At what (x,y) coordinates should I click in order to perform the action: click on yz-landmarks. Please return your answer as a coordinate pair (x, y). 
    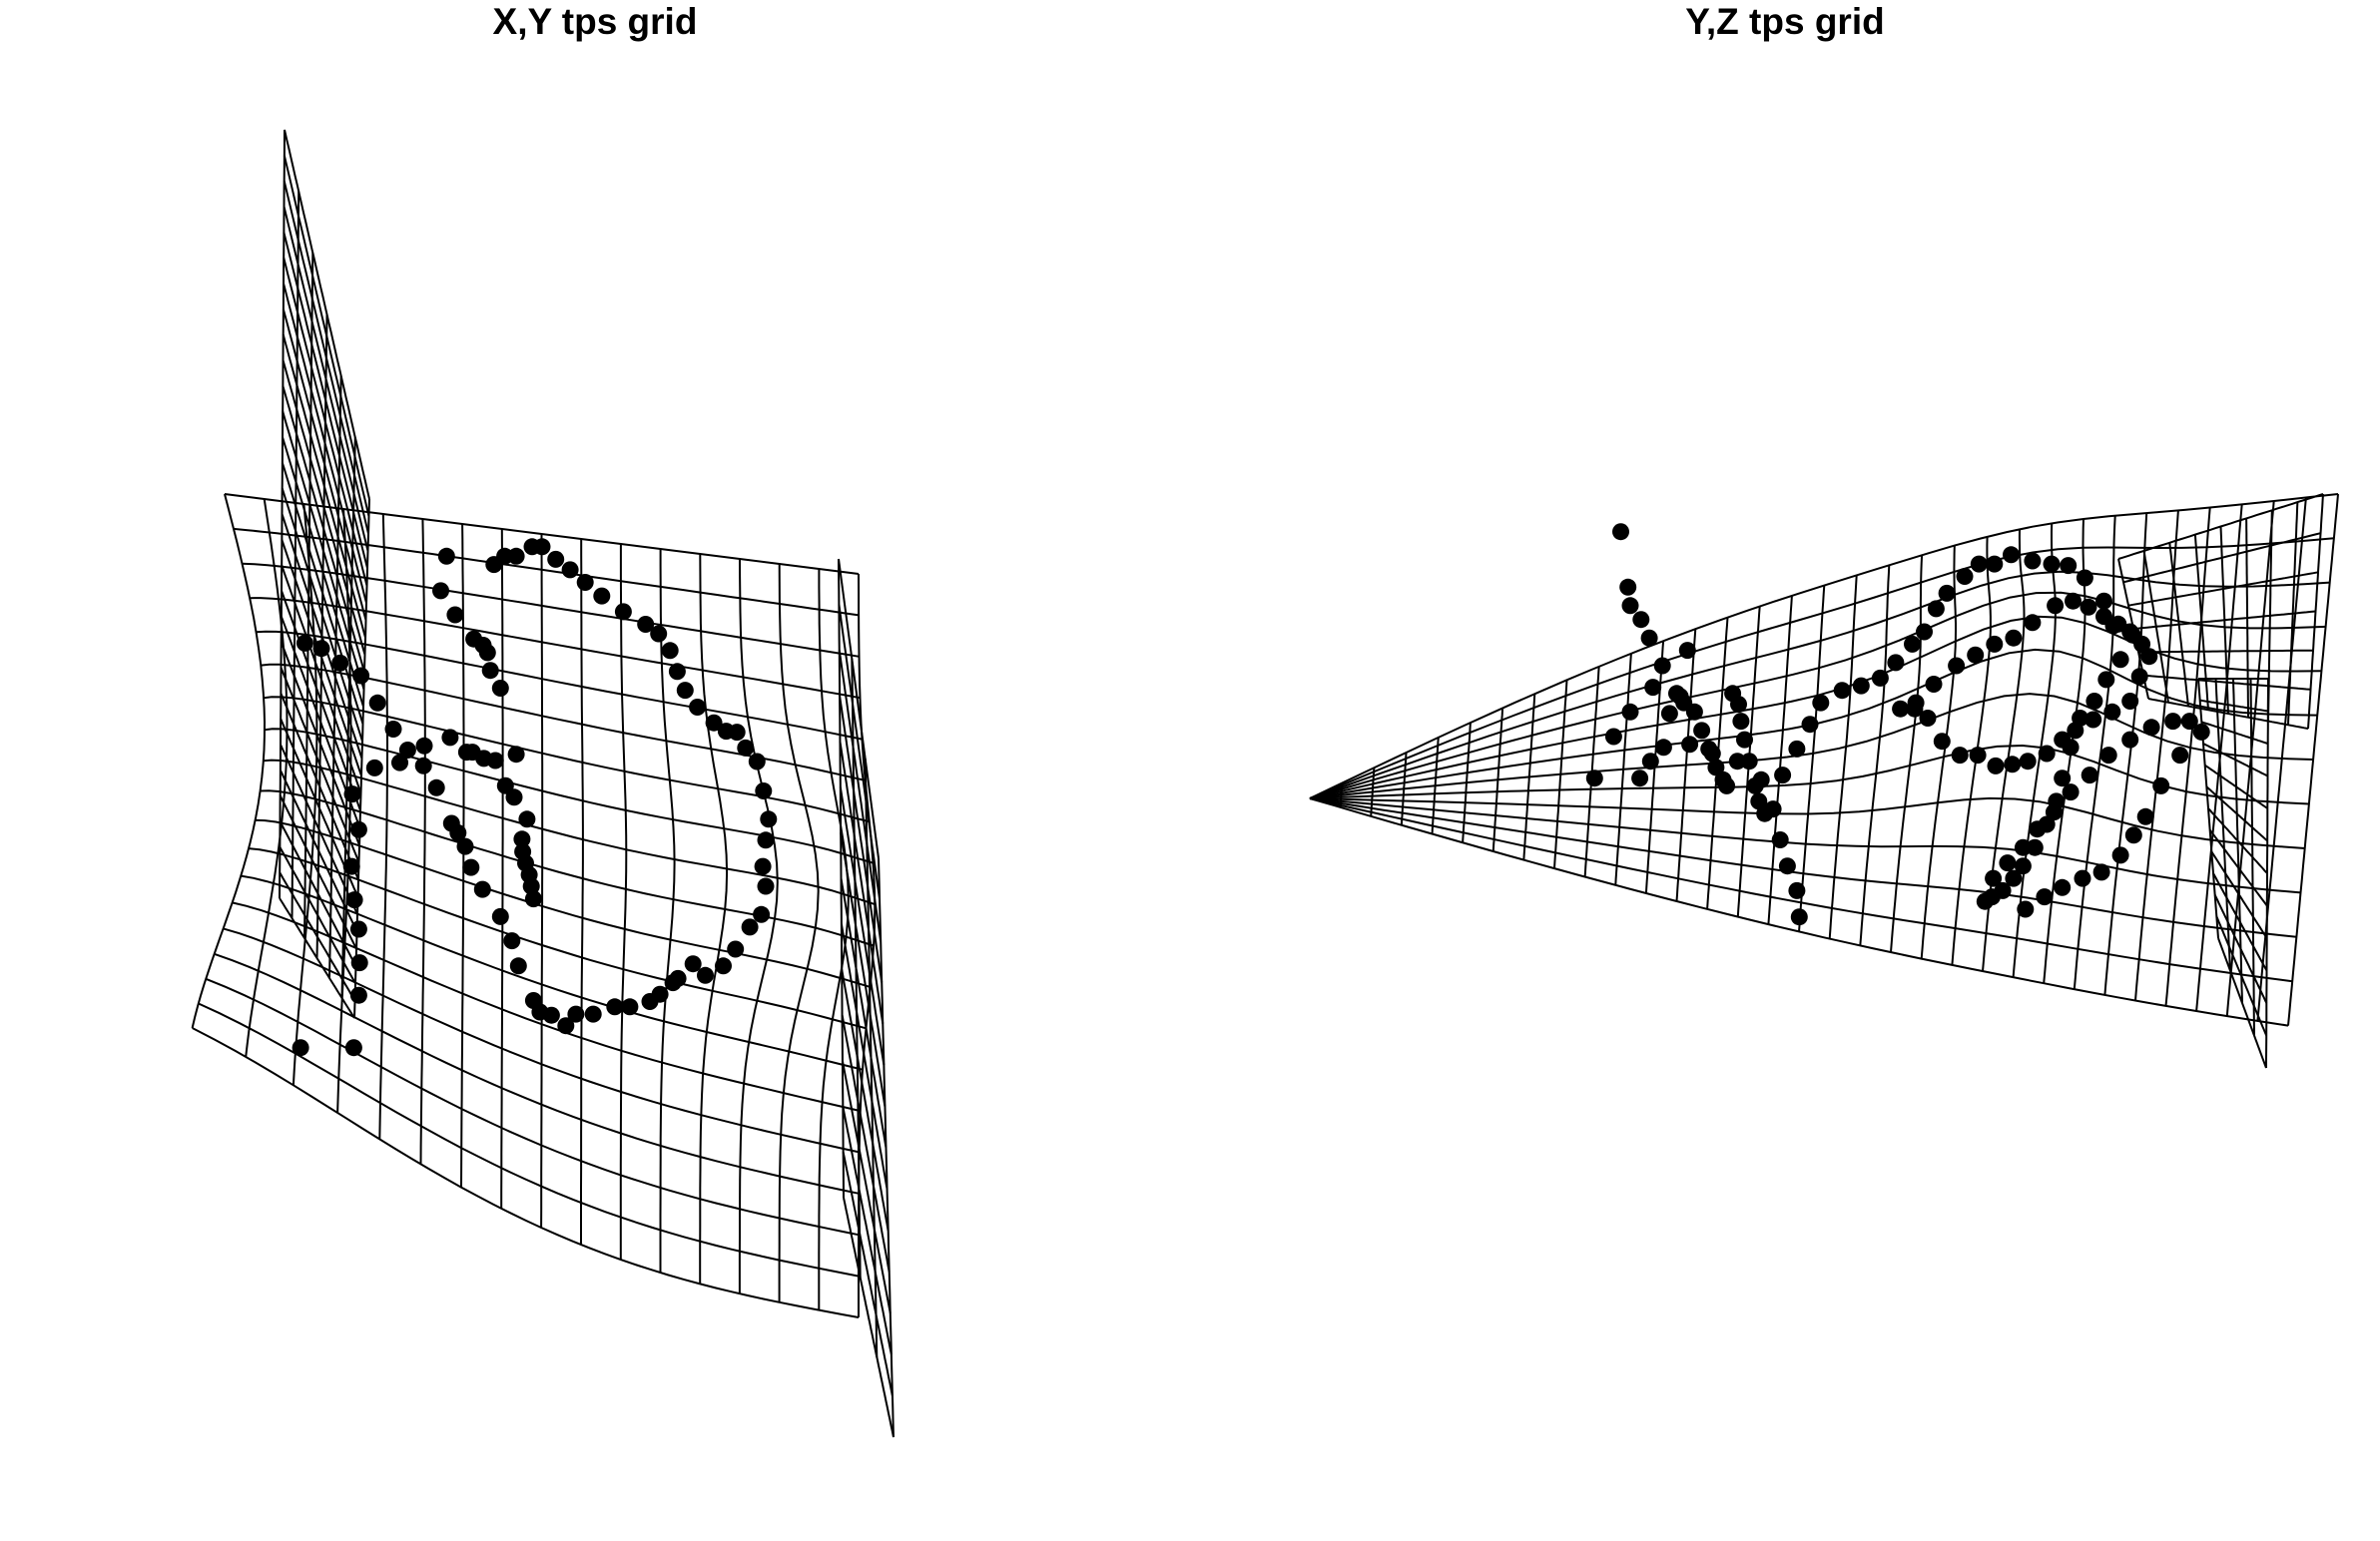
    Looking at the image, I should click on (1897, 724).